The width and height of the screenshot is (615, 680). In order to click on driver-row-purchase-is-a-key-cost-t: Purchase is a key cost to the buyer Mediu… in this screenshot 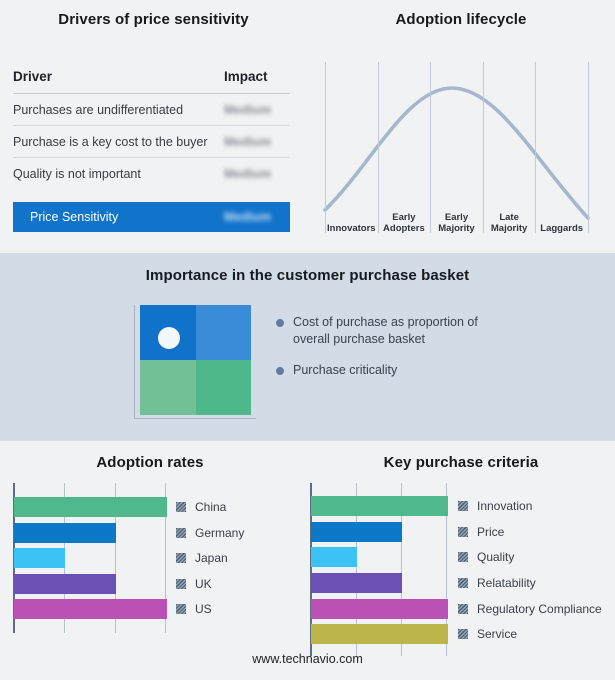, I will do `click(151, 142)`.